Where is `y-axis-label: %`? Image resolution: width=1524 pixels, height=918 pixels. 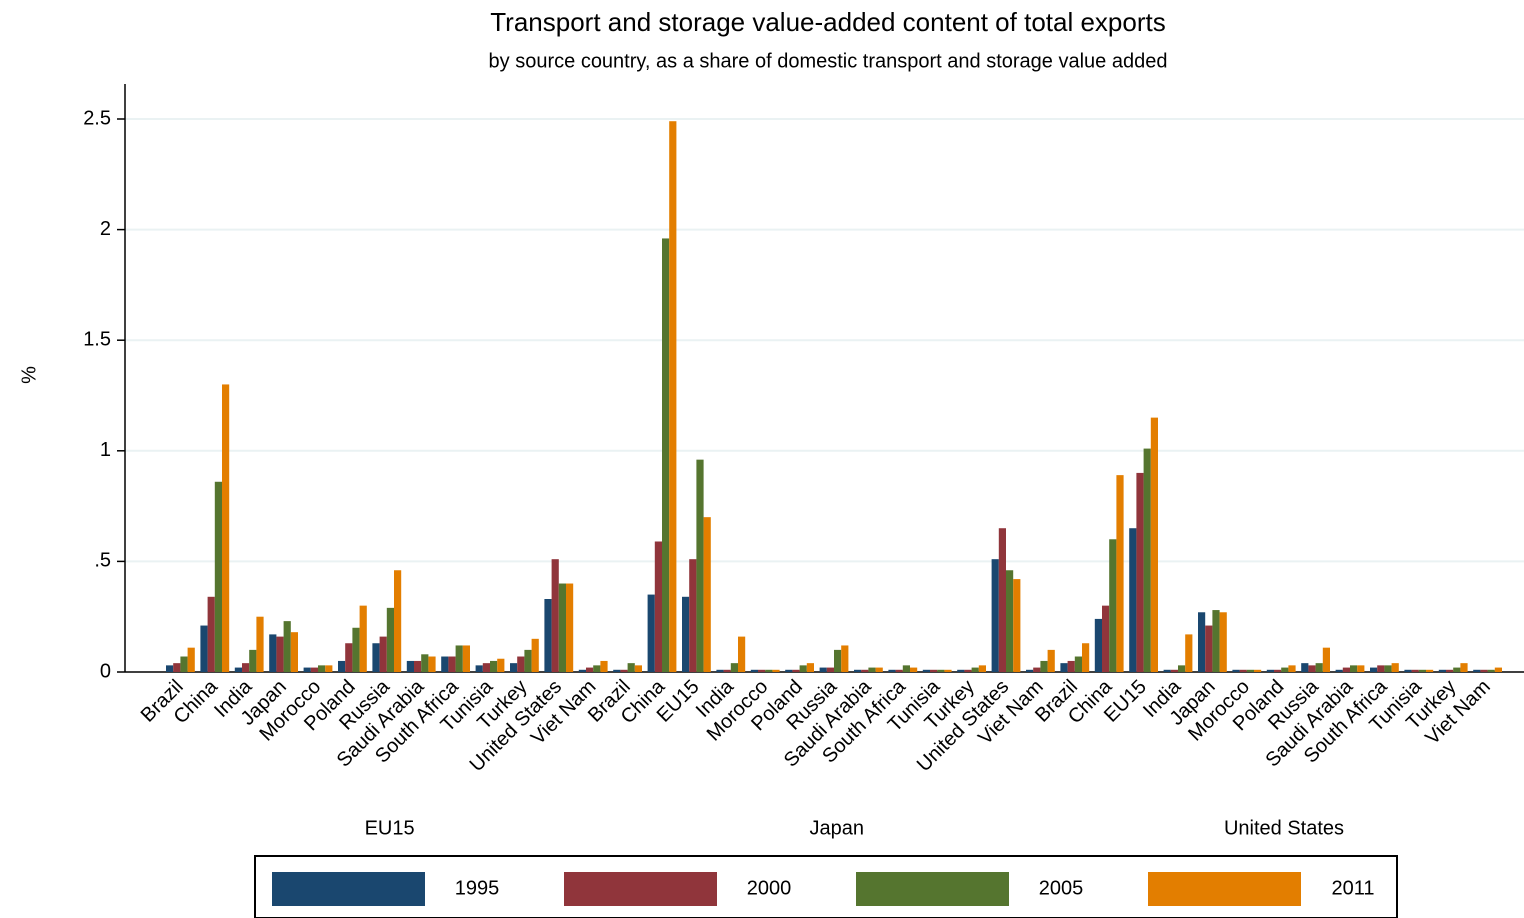 y-axis-label: % is located at coordinates (29, 375).